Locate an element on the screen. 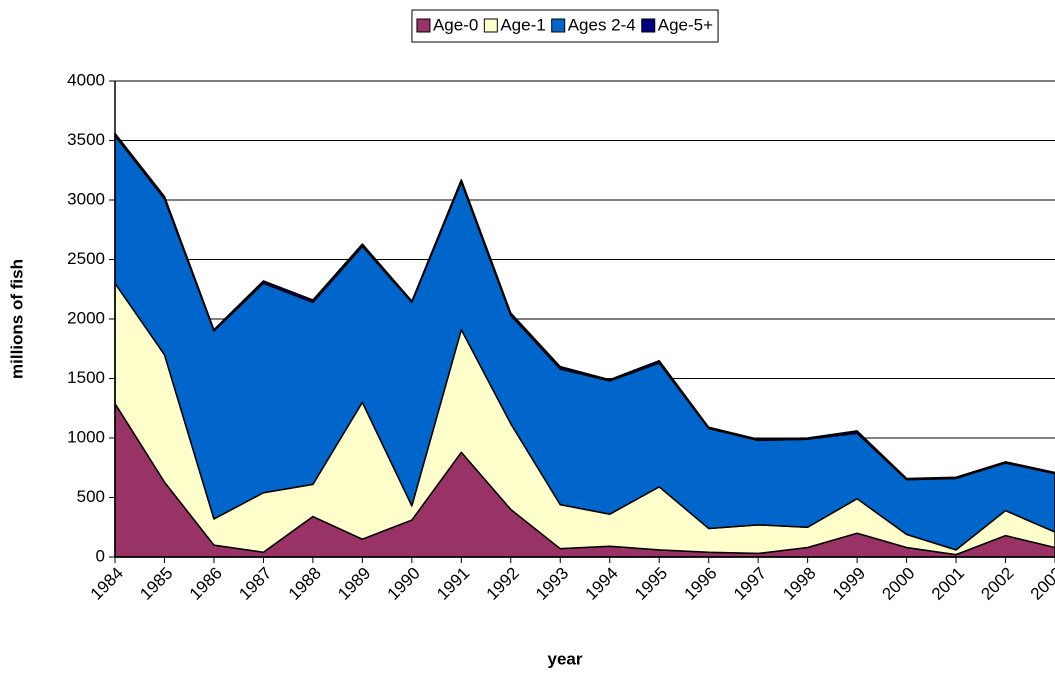  x-tick-label: 1997 is located at coordinates (750, 584).